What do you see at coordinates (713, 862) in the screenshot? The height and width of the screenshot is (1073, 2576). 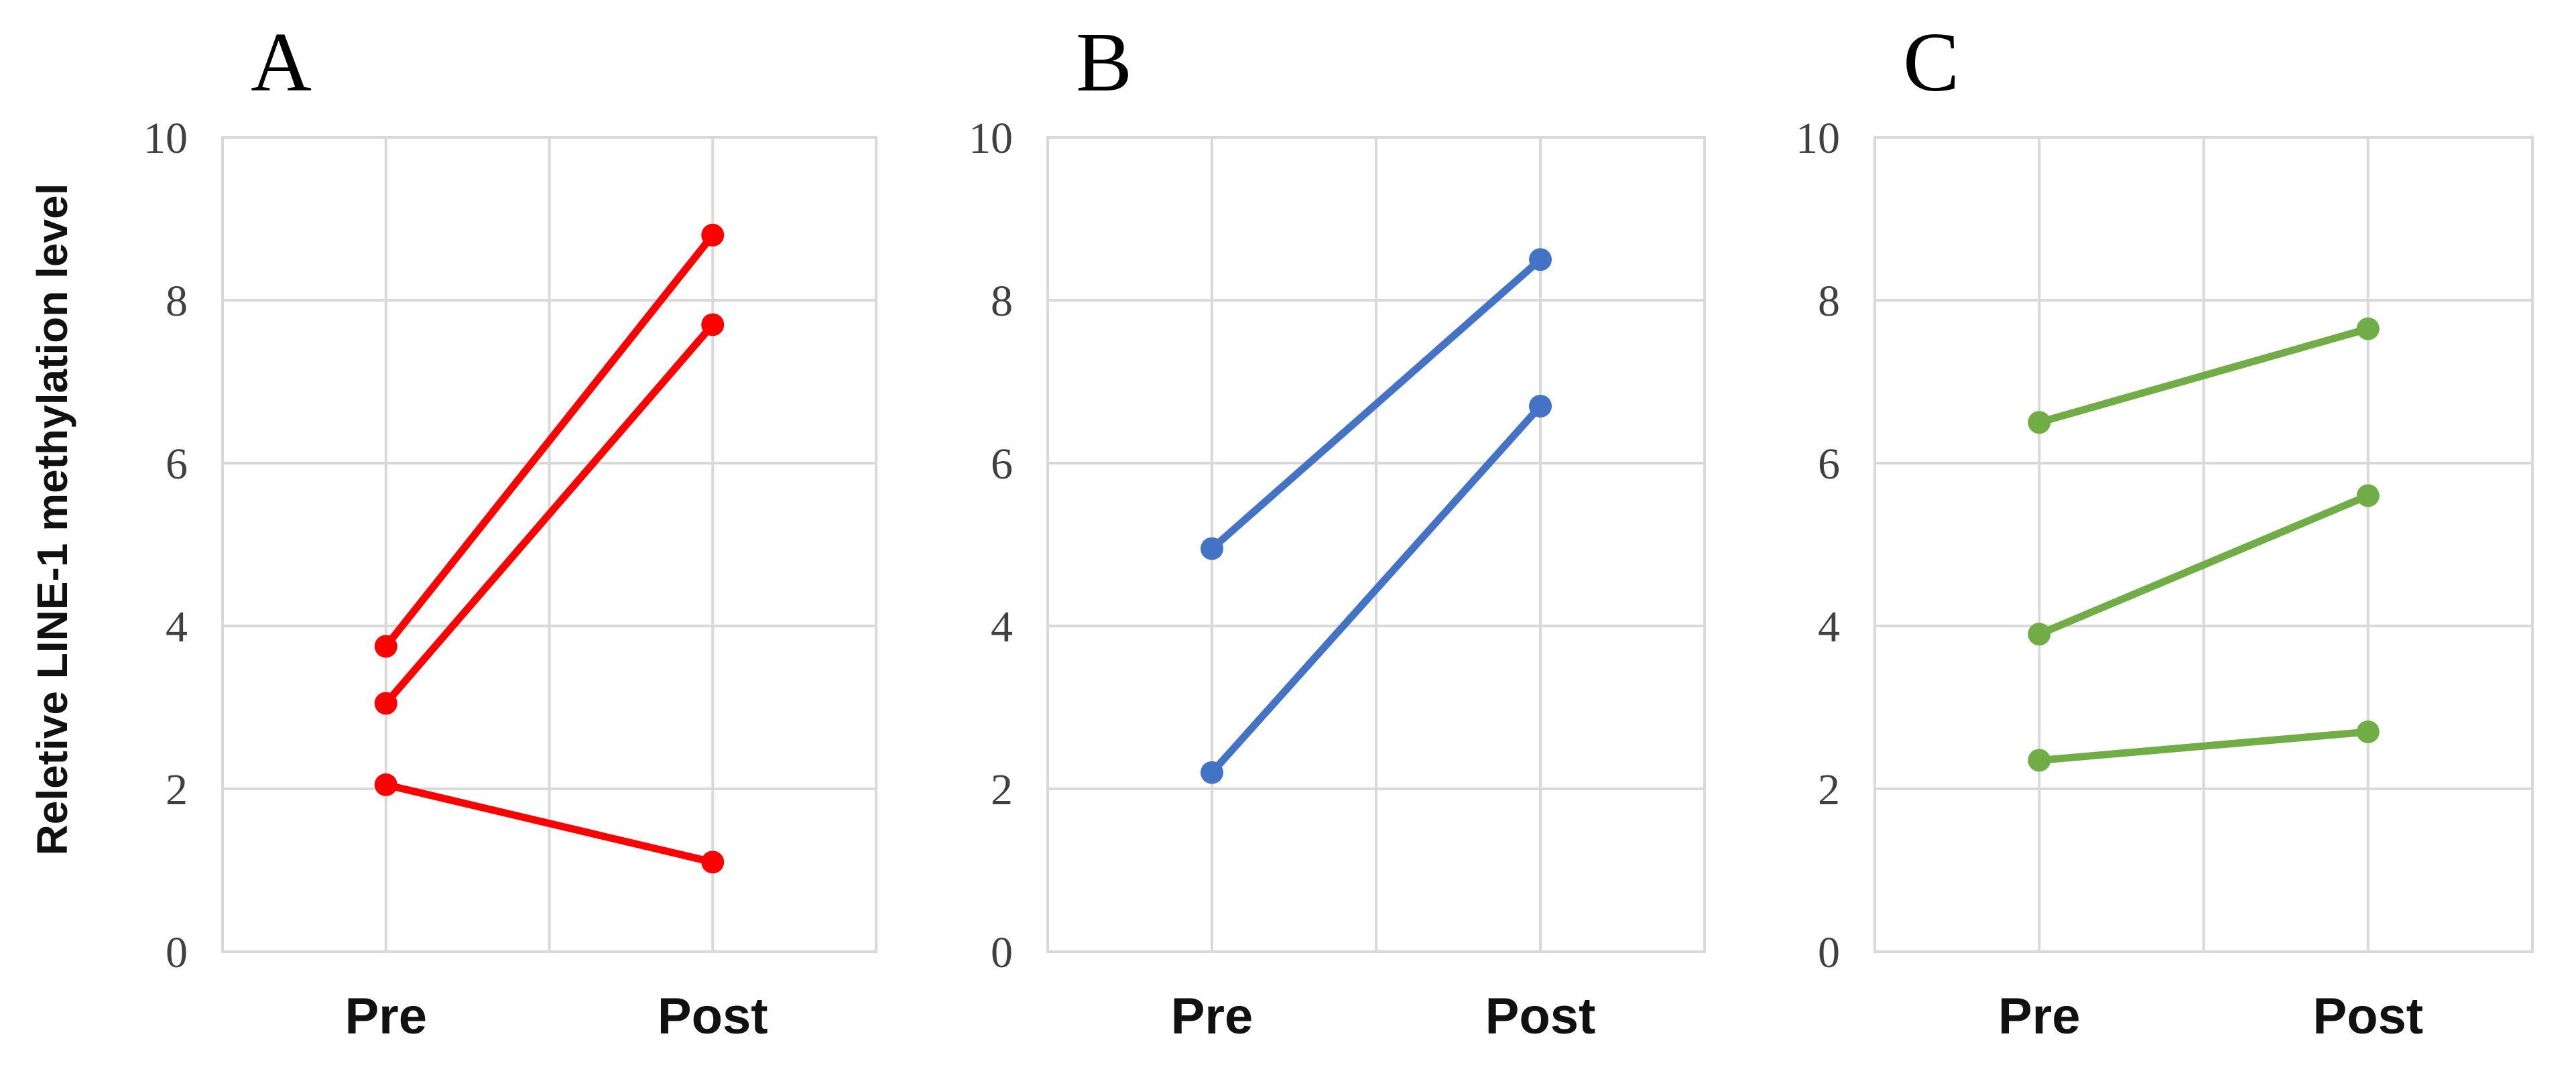 I see `panel-a-series-3-marker-post` at bounding box center [713, 862].